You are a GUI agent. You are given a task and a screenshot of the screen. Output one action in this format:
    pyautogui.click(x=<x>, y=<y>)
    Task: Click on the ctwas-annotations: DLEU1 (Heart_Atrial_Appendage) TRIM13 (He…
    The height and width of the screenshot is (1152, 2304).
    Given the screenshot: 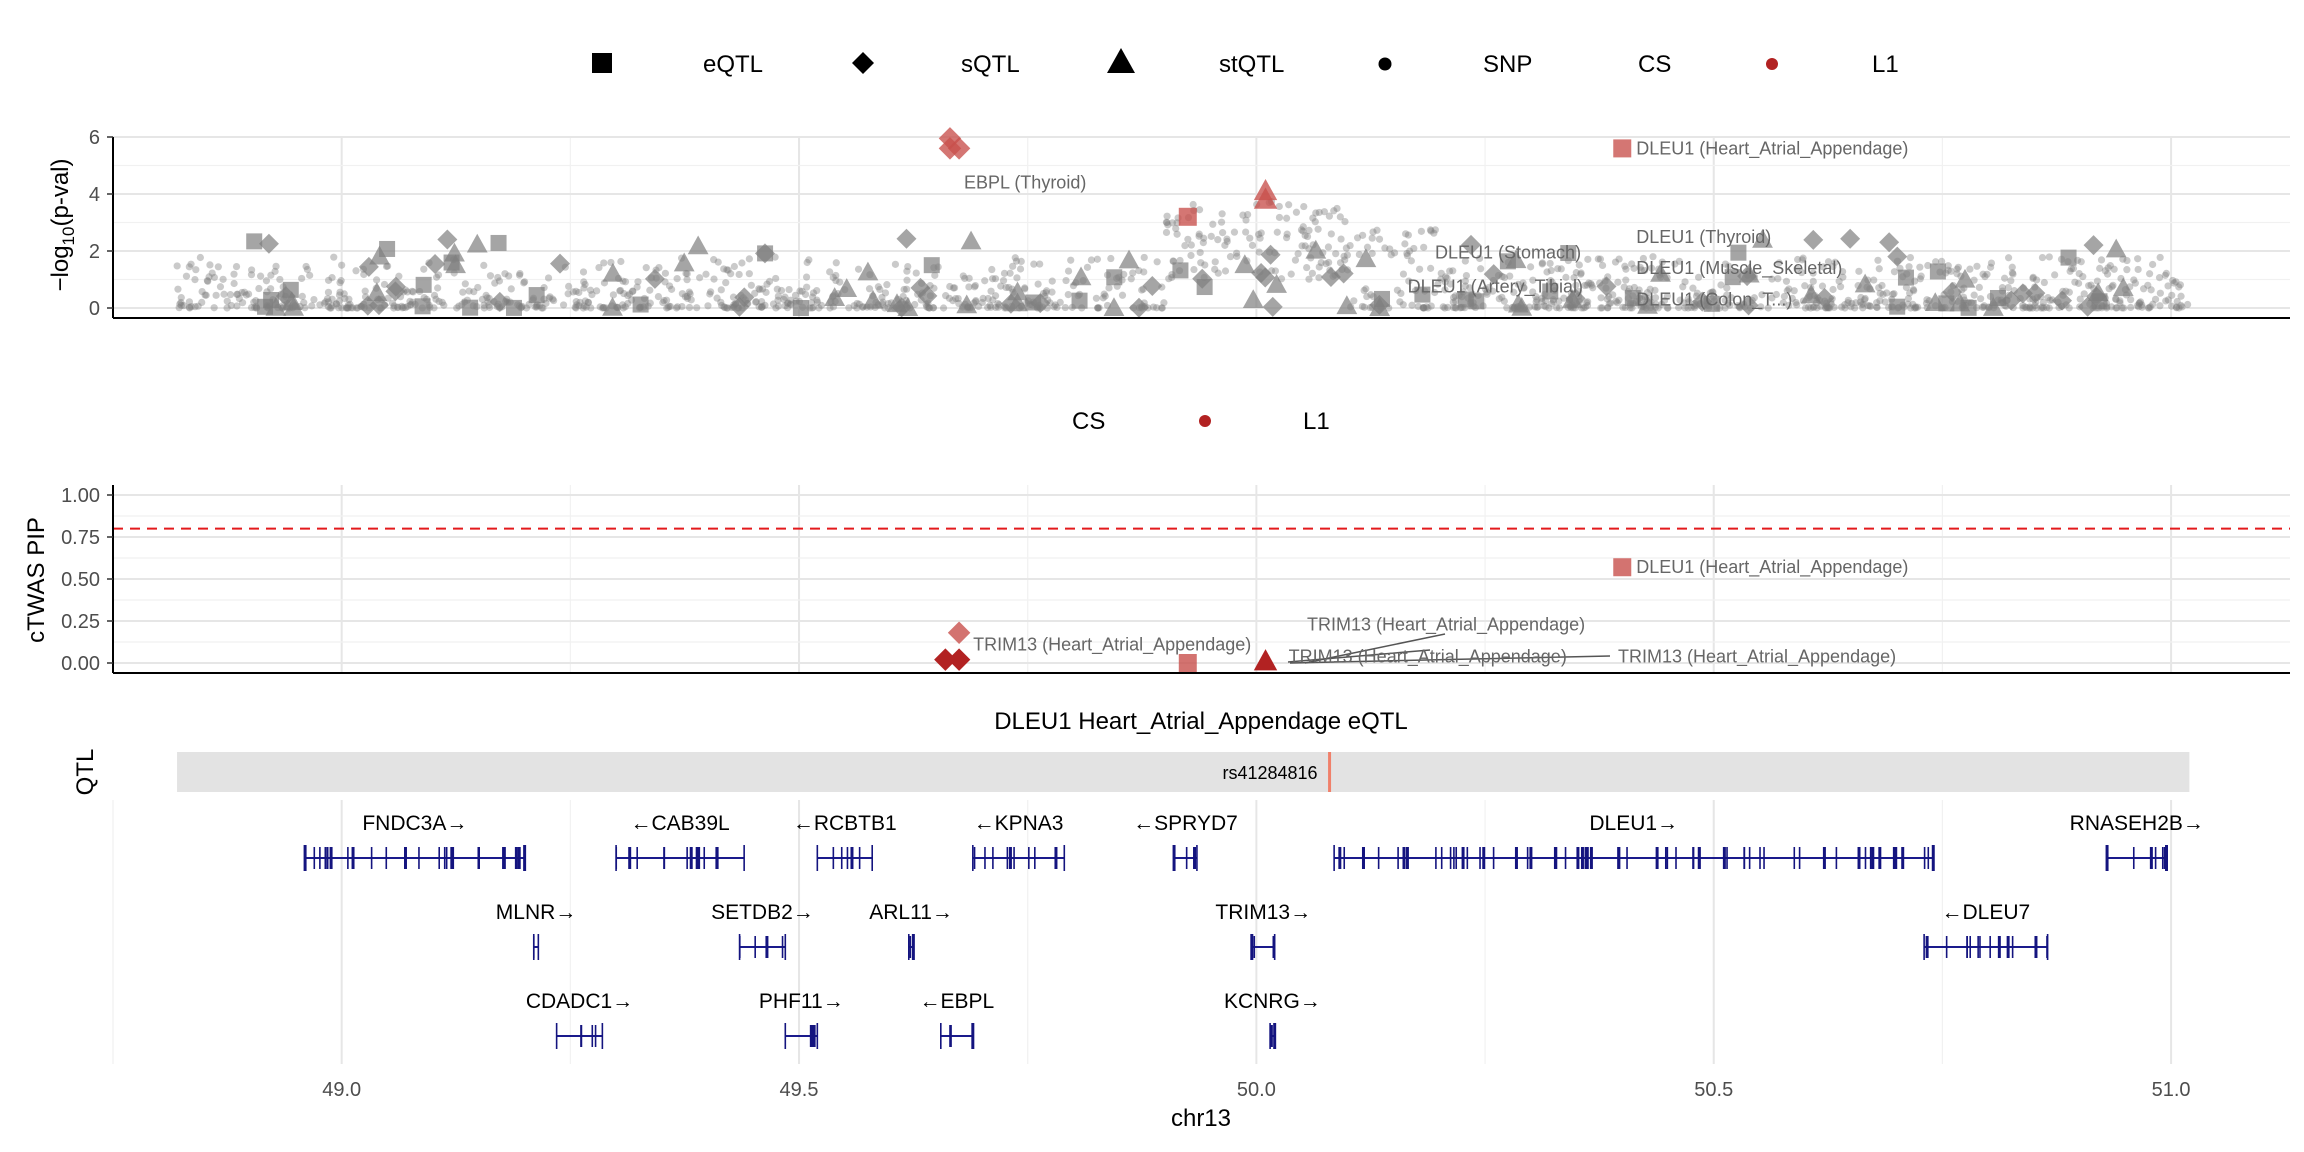 What is the action you would take?
    pyautogui.click(x=1440, y=612)
    